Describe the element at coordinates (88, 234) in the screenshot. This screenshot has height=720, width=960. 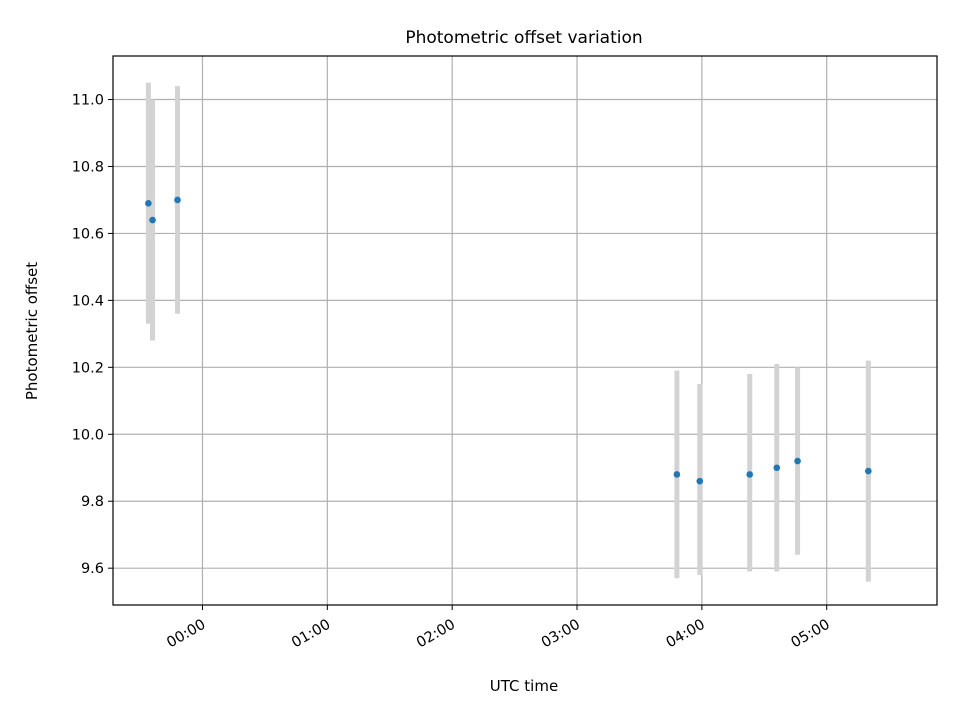
I see `y-tick-label: 10.6` at that location.